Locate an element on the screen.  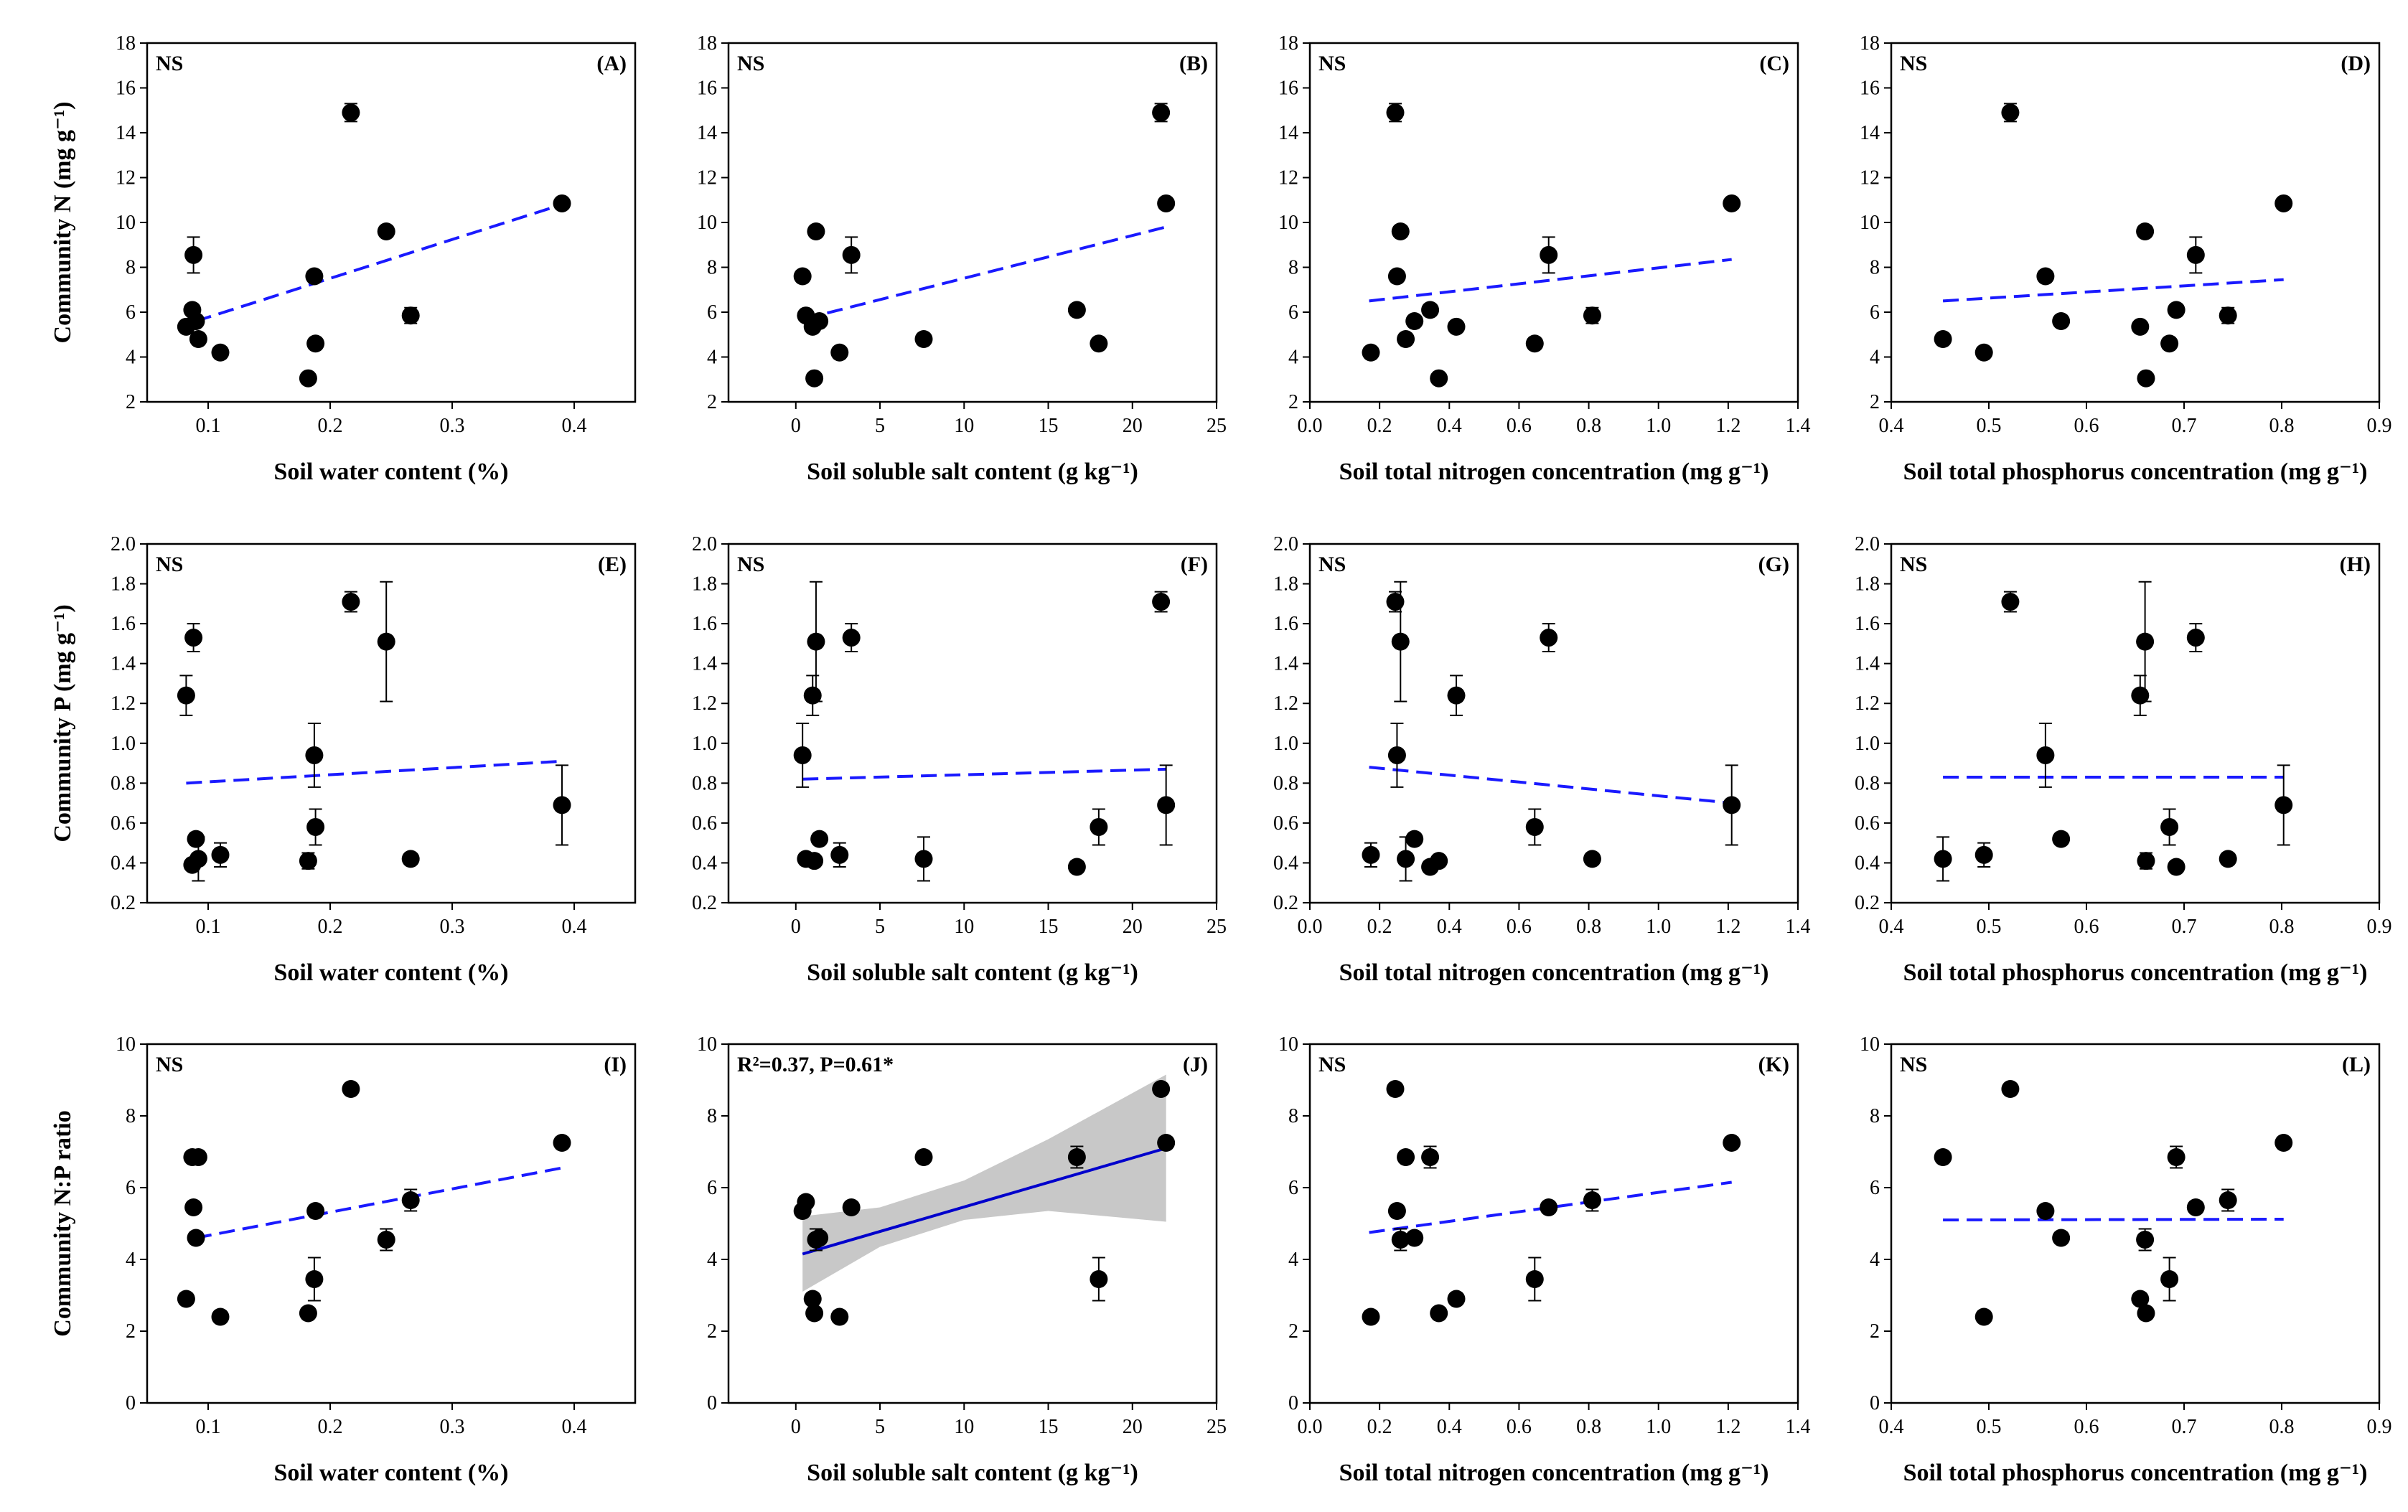
x-tick-label: 20 is located at coordinates (1133, 1427).